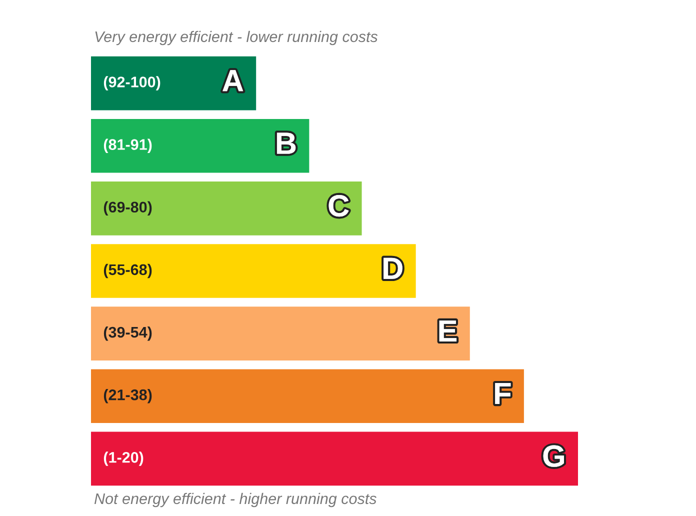 The height and width of the screenshot is (516, 696). Describe the element at coordinates (236, 38) in the screenshot. I see `chart-title: Very energy efficient - lower running costs` at that location.